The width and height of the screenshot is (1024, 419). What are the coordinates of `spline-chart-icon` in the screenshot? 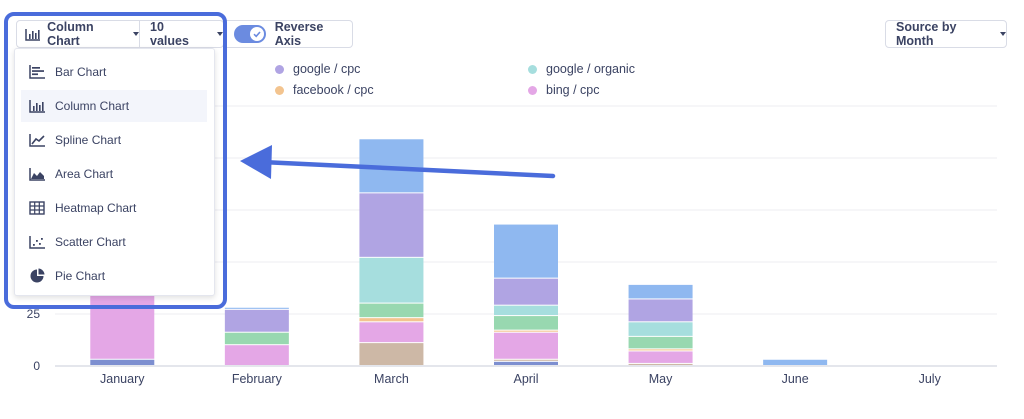 It's located at (37, 140).